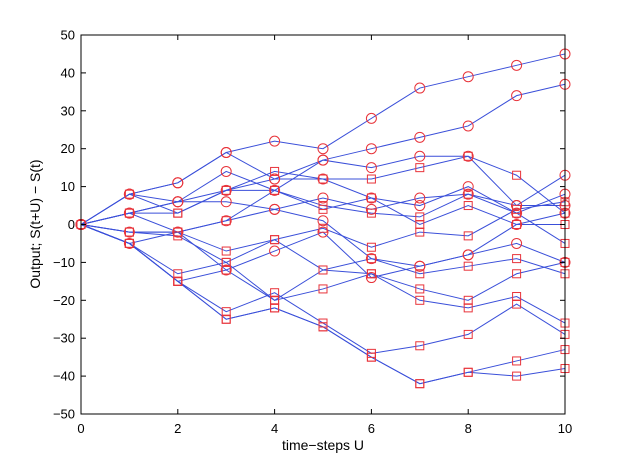 The width and height of the screenshot is (623, 469). Describe the element at coordinates (64, 414) in the screenshot. I see `y-tick-label: −50` at that location.